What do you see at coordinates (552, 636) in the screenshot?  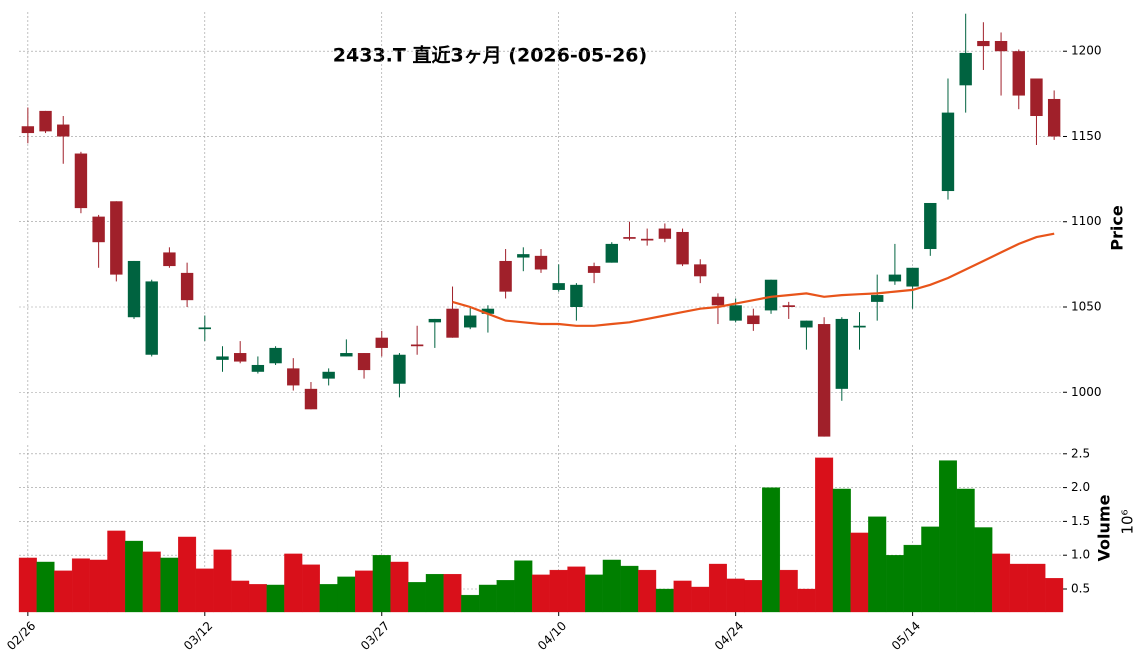 I see `x-tick-label: 04/10` at bounding box center [552, 636].